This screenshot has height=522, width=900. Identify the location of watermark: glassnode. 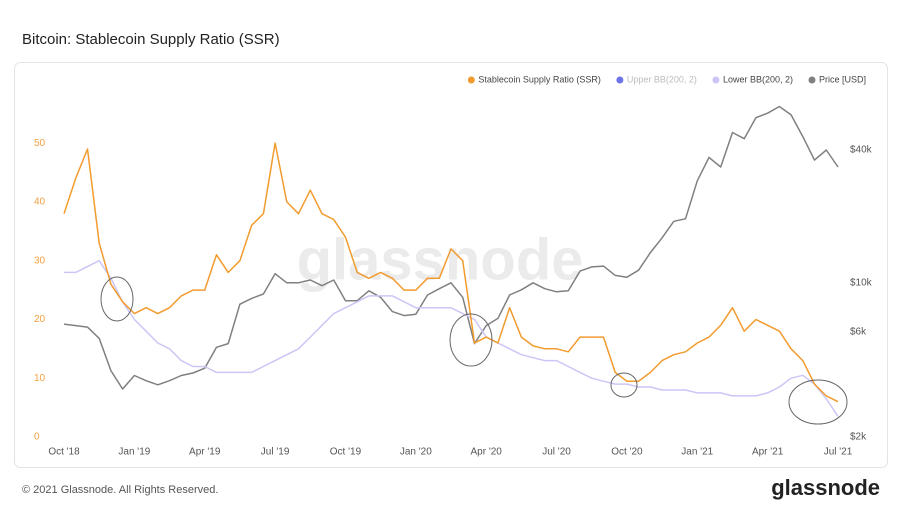
(440, 259).